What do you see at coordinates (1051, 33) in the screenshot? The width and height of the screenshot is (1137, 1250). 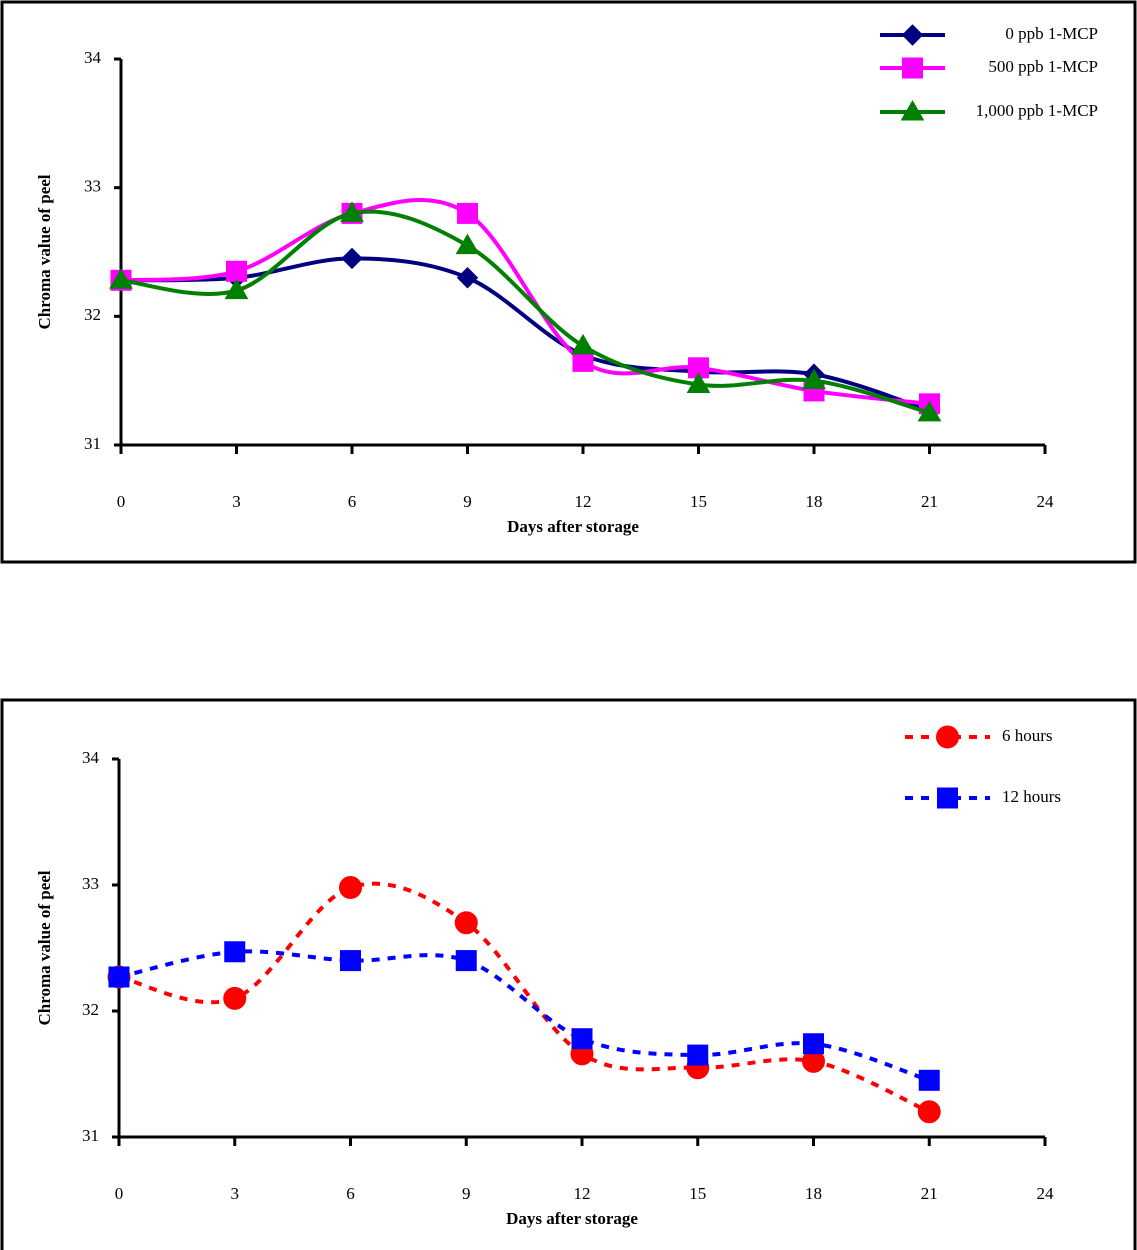 I see `legend-label: 0 ppb 1-MCP` at bounding box center [1051, 33].